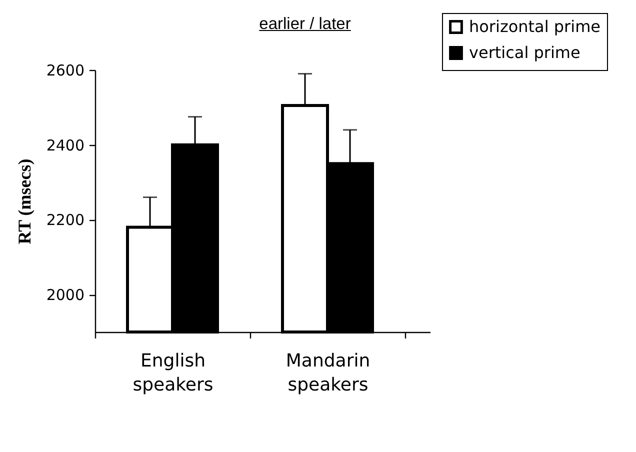 The height and width of the screenshot is (452, 636). I want to click on chart-title: earlier / later, so click(305, 24).